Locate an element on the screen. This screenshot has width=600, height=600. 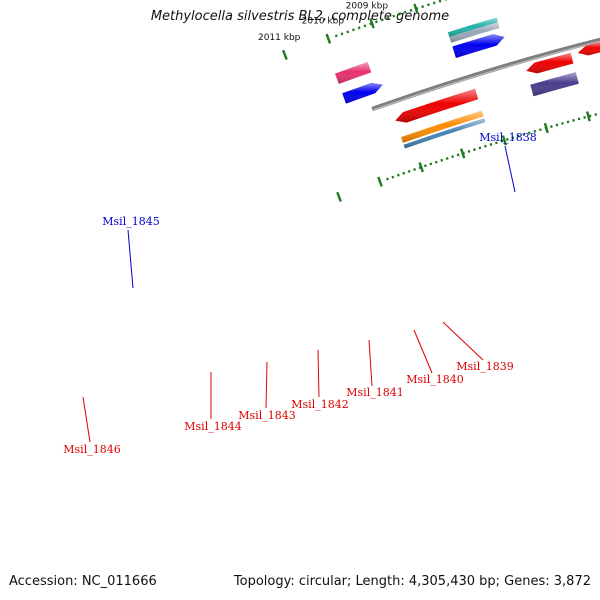
backbone-highlight is located at coordinates (486, 75).